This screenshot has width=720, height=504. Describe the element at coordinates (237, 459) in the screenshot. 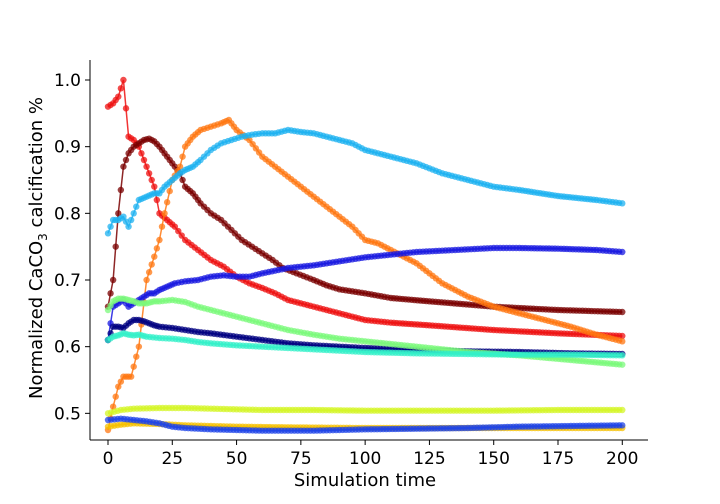

I see `x-tick-label: 50` at that location.